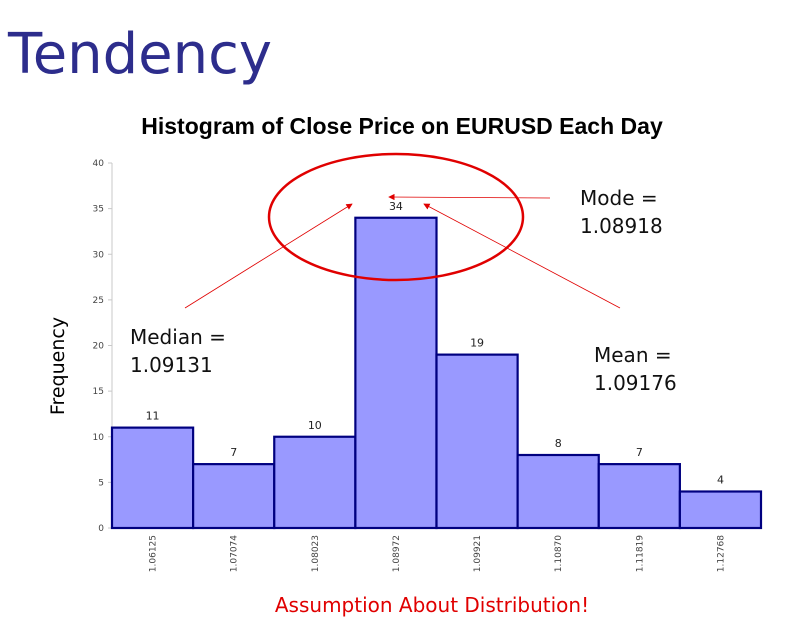 The width and height of the screenshot is (804, 622). What do you see at coordinates (397, 553) in the screenshot?
I see `x-tick-label: 1.08972` at bounding box center [397, 553].